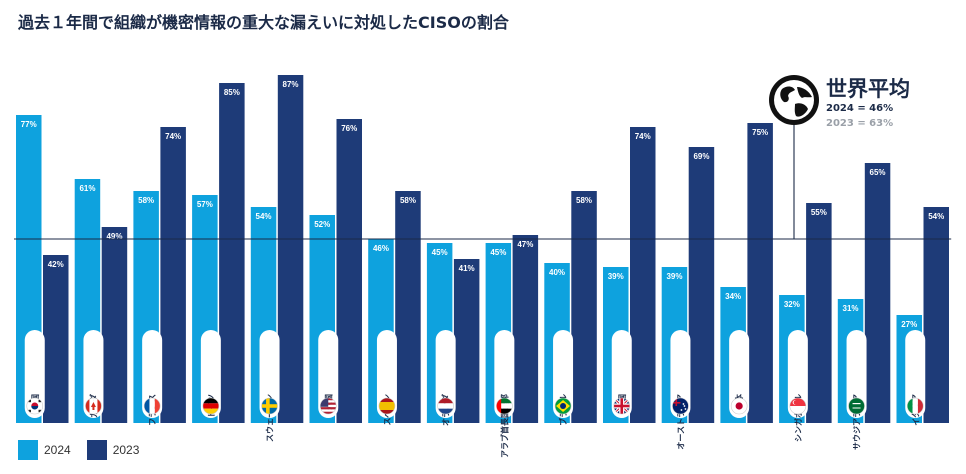  I want to click on data-label-2024: 45%, so click(498, 252).